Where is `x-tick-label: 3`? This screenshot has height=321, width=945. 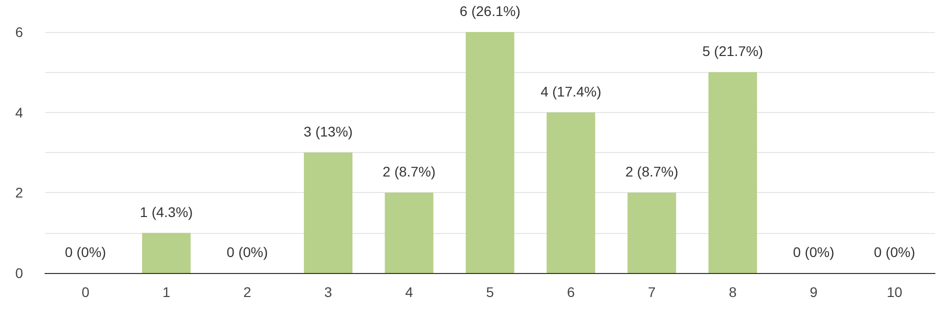
x-tick-label: 3 is located at coordinates (328, 292).